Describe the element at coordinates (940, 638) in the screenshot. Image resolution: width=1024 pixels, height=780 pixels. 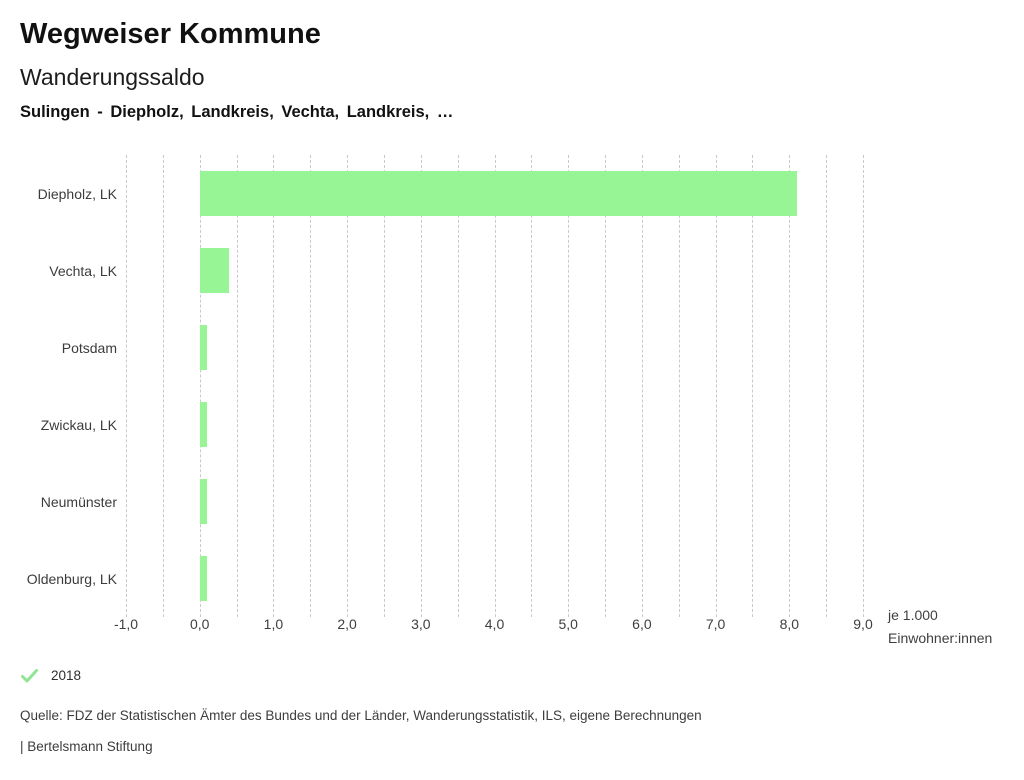
I see `x-axis-unit-line2: Einwohner:innen` at that location.